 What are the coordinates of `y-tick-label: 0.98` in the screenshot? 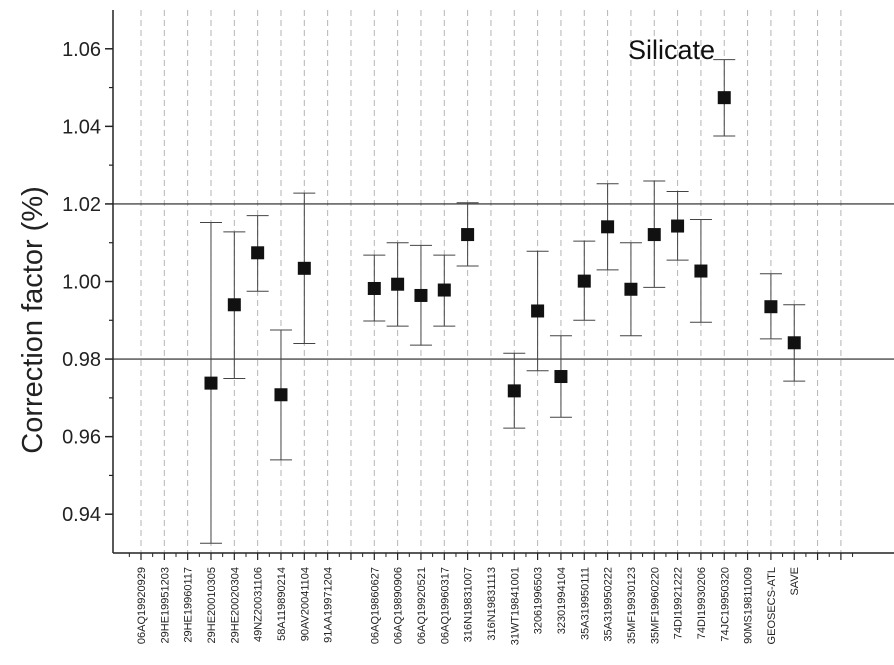 It's located at (81, 360).